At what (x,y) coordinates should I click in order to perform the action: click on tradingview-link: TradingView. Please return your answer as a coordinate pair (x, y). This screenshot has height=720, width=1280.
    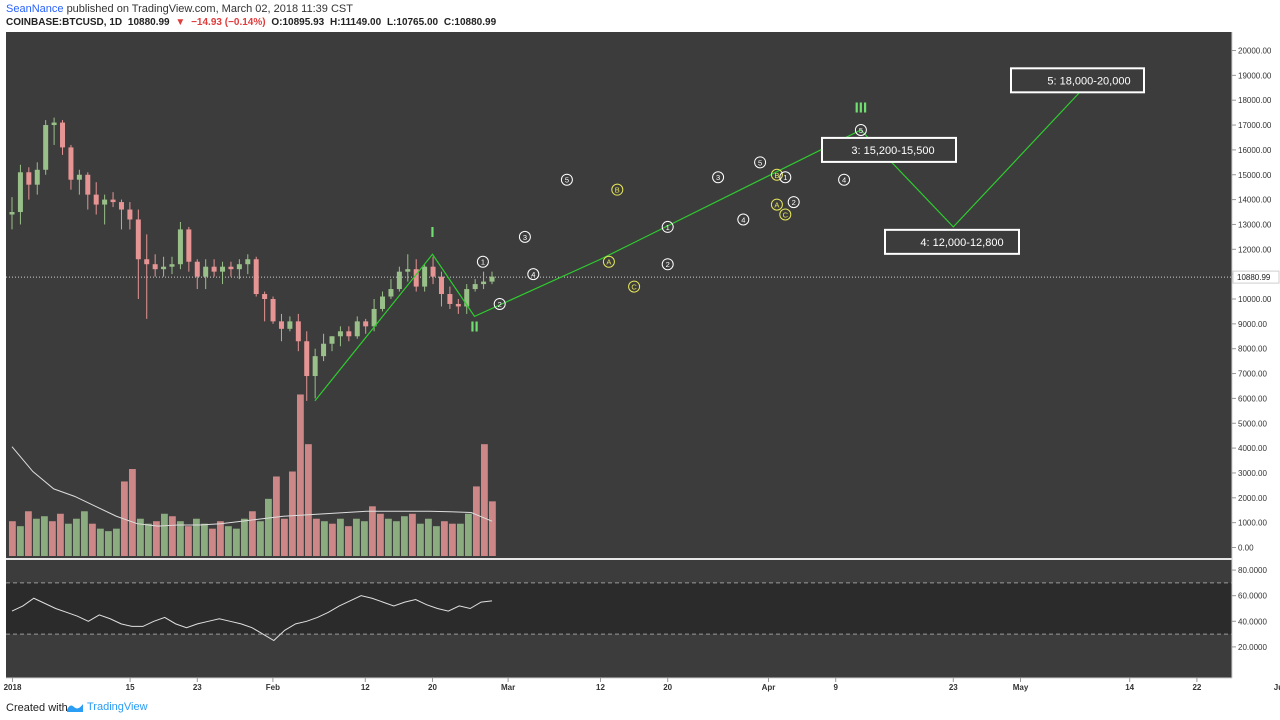
    Looking at the image, I should click on (107, 707).